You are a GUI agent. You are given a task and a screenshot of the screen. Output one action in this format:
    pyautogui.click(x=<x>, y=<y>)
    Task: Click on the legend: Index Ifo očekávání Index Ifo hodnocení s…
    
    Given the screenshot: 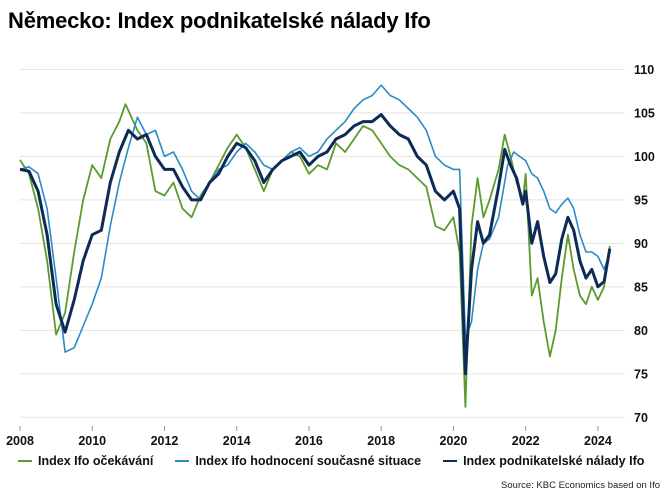 What is the action you would take?
    pyautogui.click(x=331, y=461)
    